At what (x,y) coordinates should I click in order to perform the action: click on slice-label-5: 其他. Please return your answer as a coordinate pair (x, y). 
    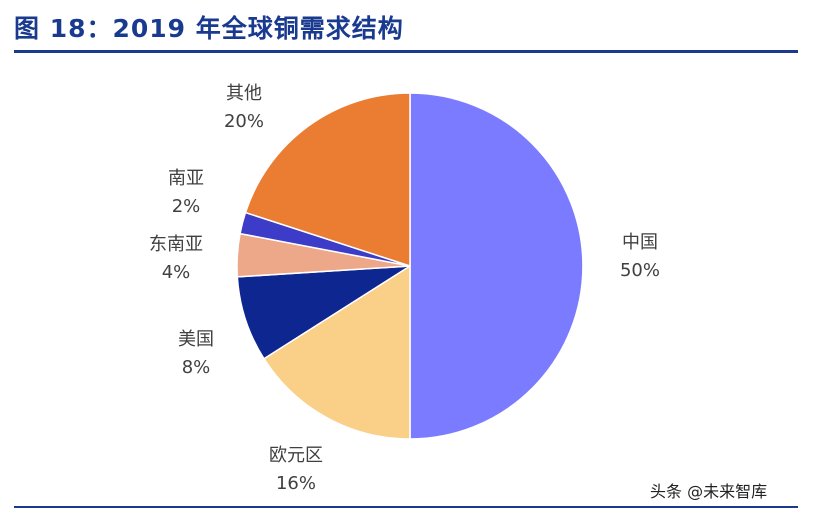
    Looking at the image, I should click on (244, 93).